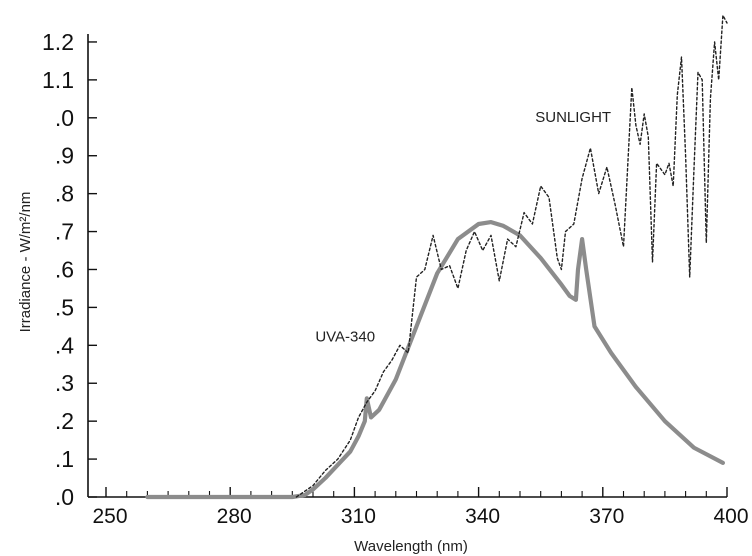 The width and height of the screenshot is (752, 556). I want to click on y-tick-label: .6, so click(64, 269).